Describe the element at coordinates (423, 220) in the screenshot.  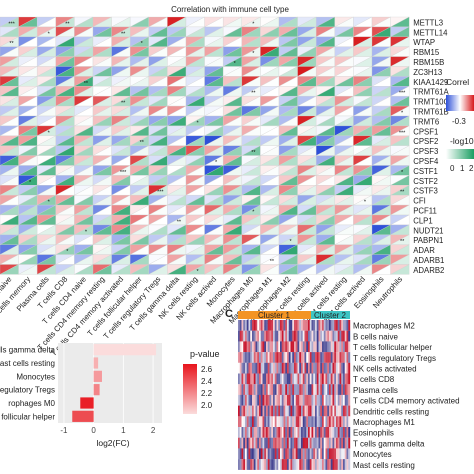
I see `gene-label: CLP1` at that location.